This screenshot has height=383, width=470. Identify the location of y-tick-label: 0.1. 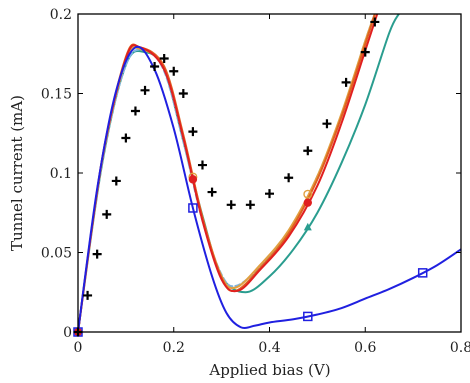
(61, 174).